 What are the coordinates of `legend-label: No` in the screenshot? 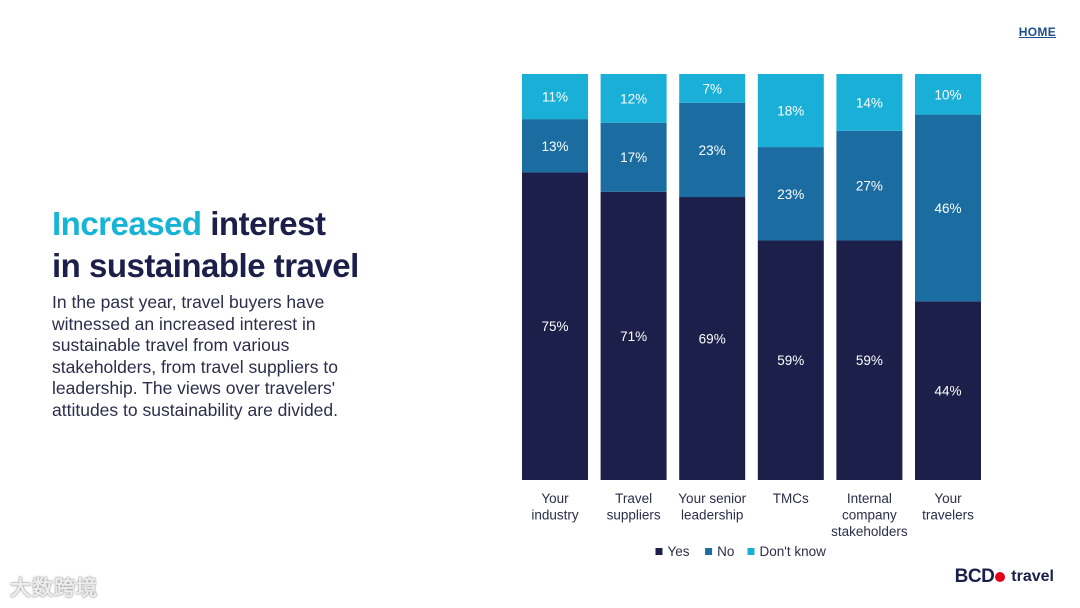 It's located at (725, 551).